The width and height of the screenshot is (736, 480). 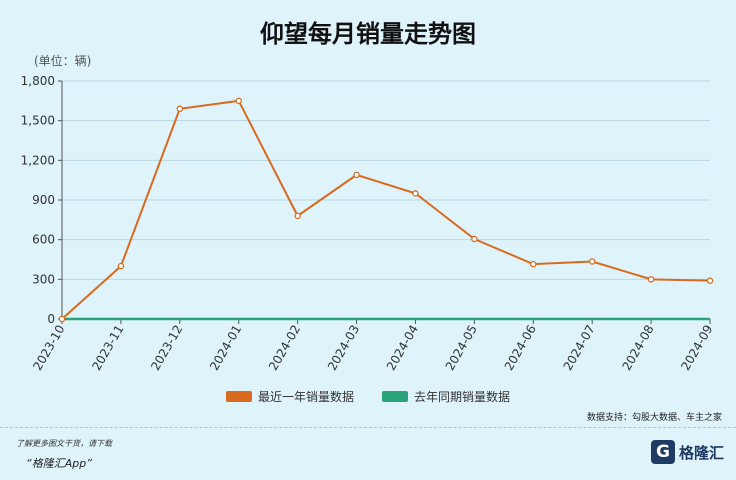 What do you see at coordinates (38, 121) in the screenshot?
I see `y-tick-label: 1,500` at bounding box center [38, 121].